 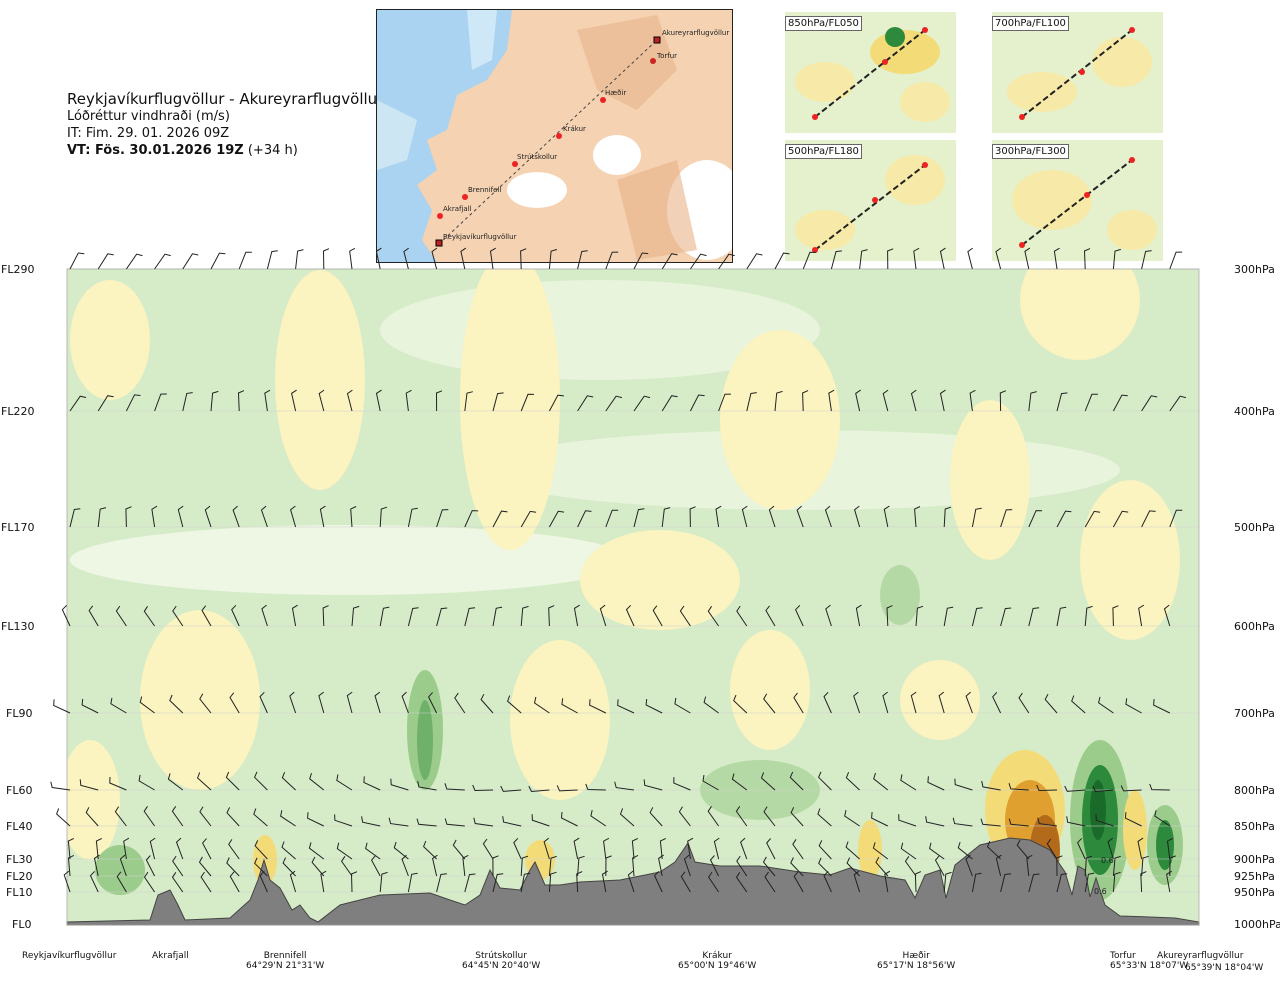 I want to click on location-coord: 65°33'N 18°07'W, so click(x=1149, y=966).